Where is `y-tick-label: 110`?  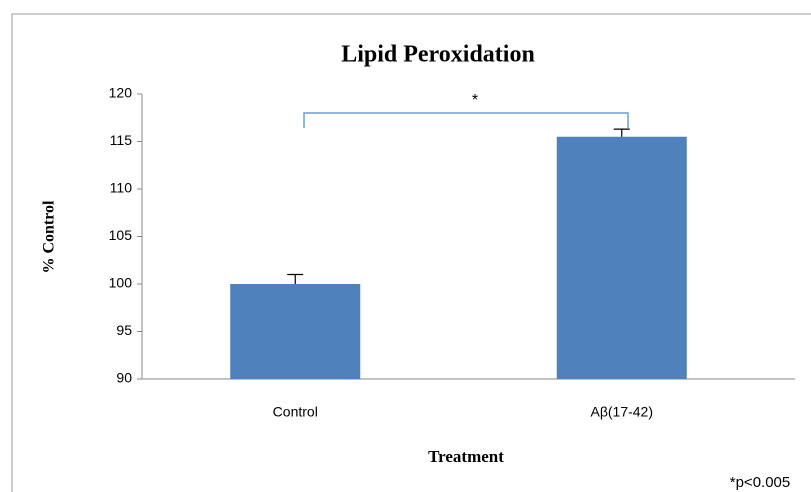
y-tick-label: 110 is located at coordinates (121, 188).